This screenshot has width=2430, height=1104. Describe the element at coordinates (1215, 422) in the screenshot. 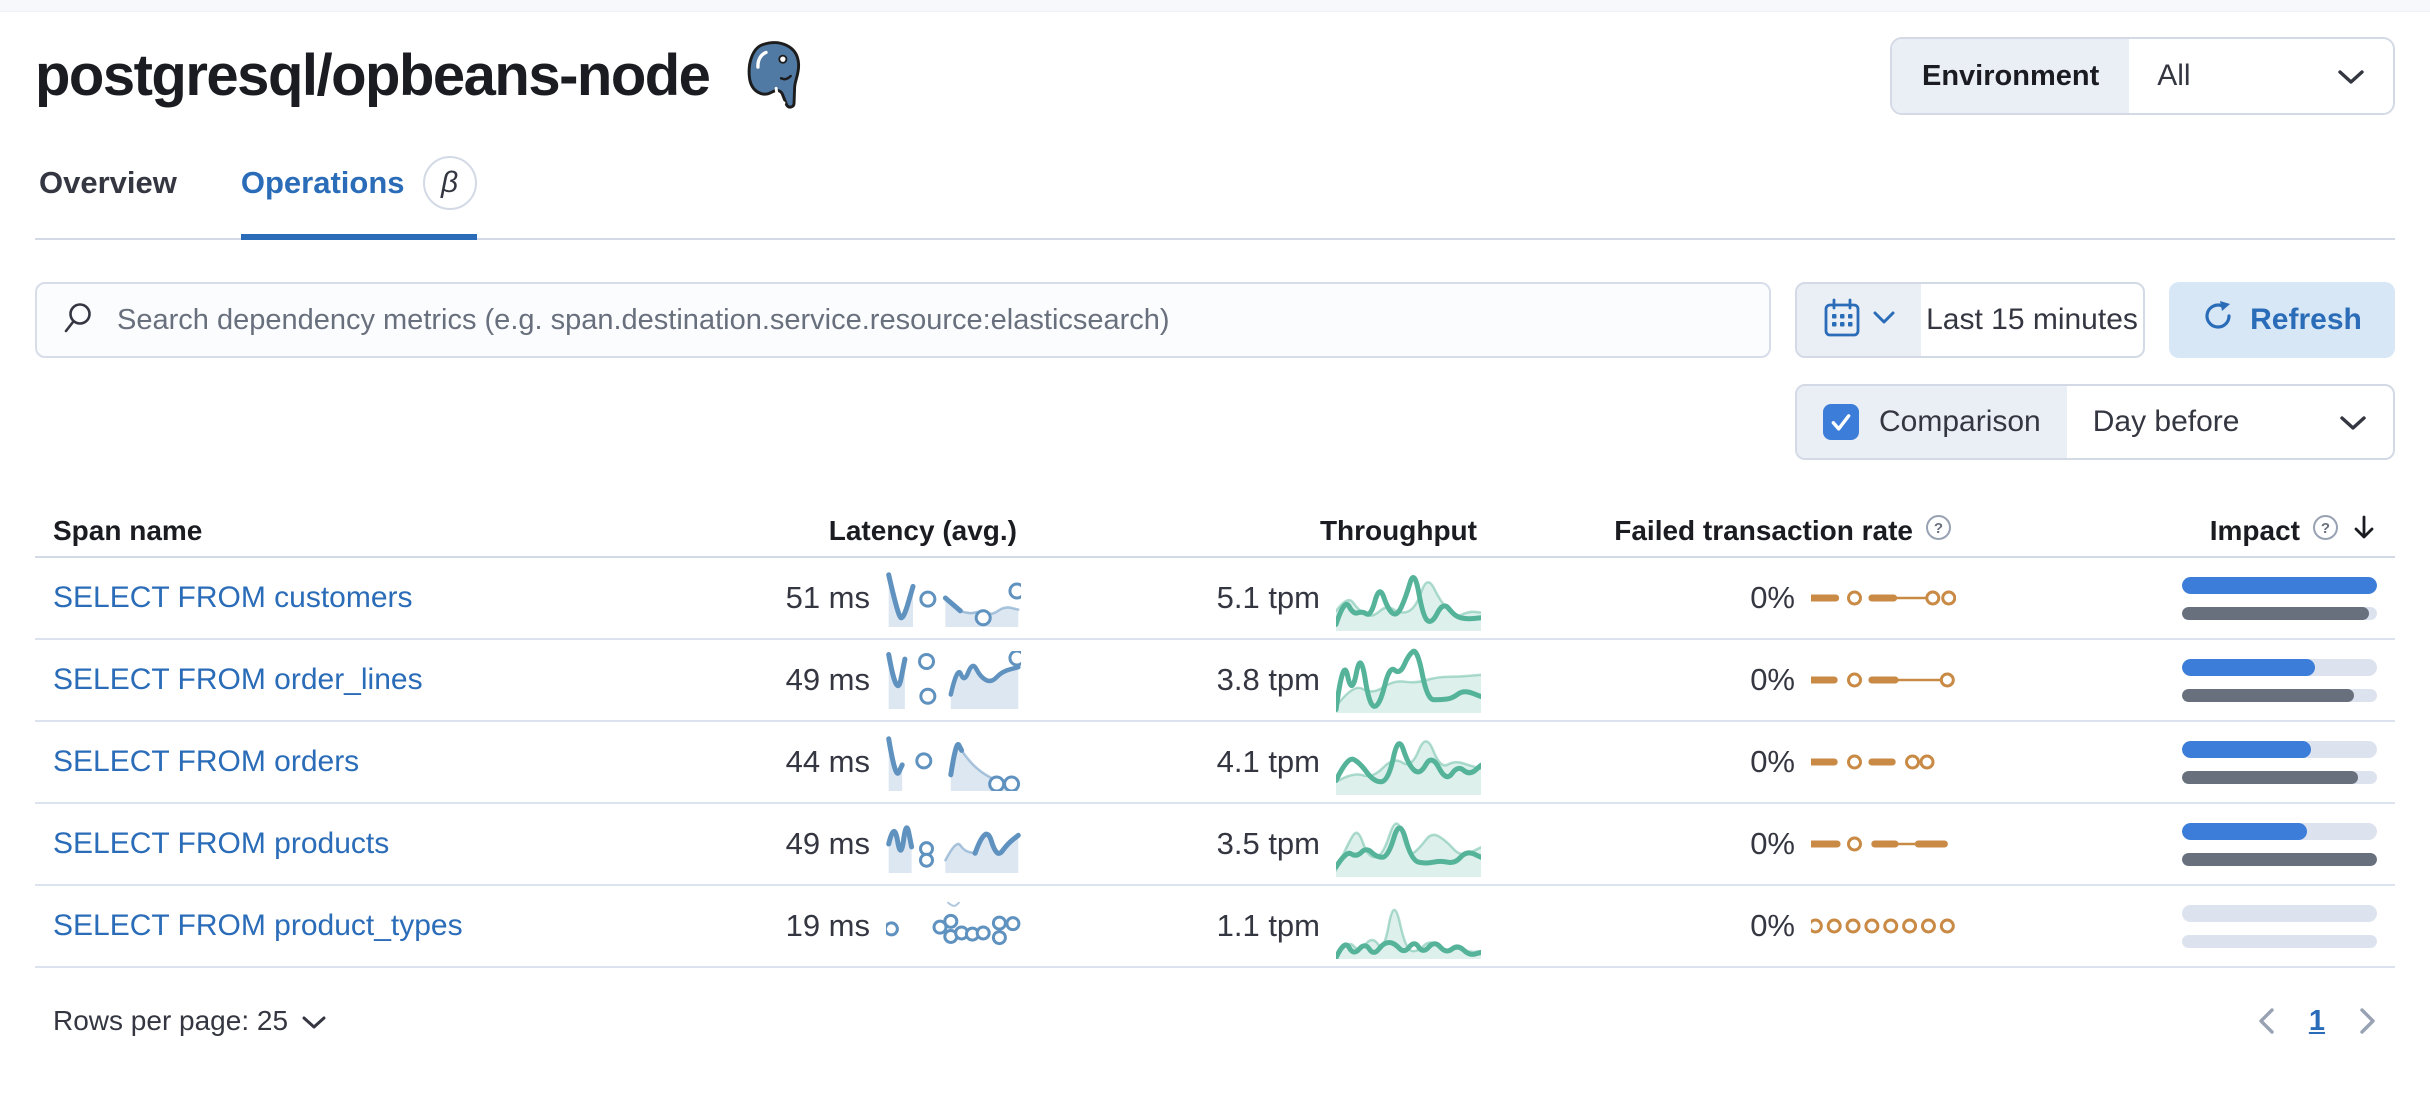

I see `comparison-row: Comparison Day before` at that location.